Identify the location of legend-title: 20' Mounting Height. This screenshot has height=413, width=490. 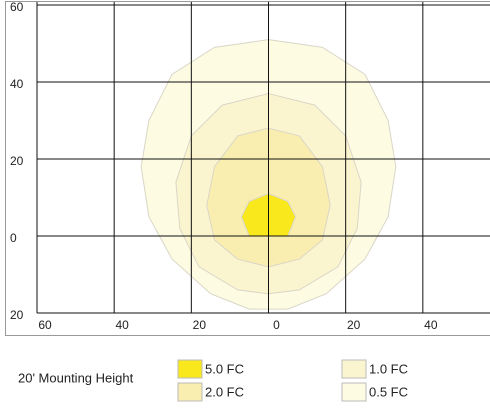
(76, 377).